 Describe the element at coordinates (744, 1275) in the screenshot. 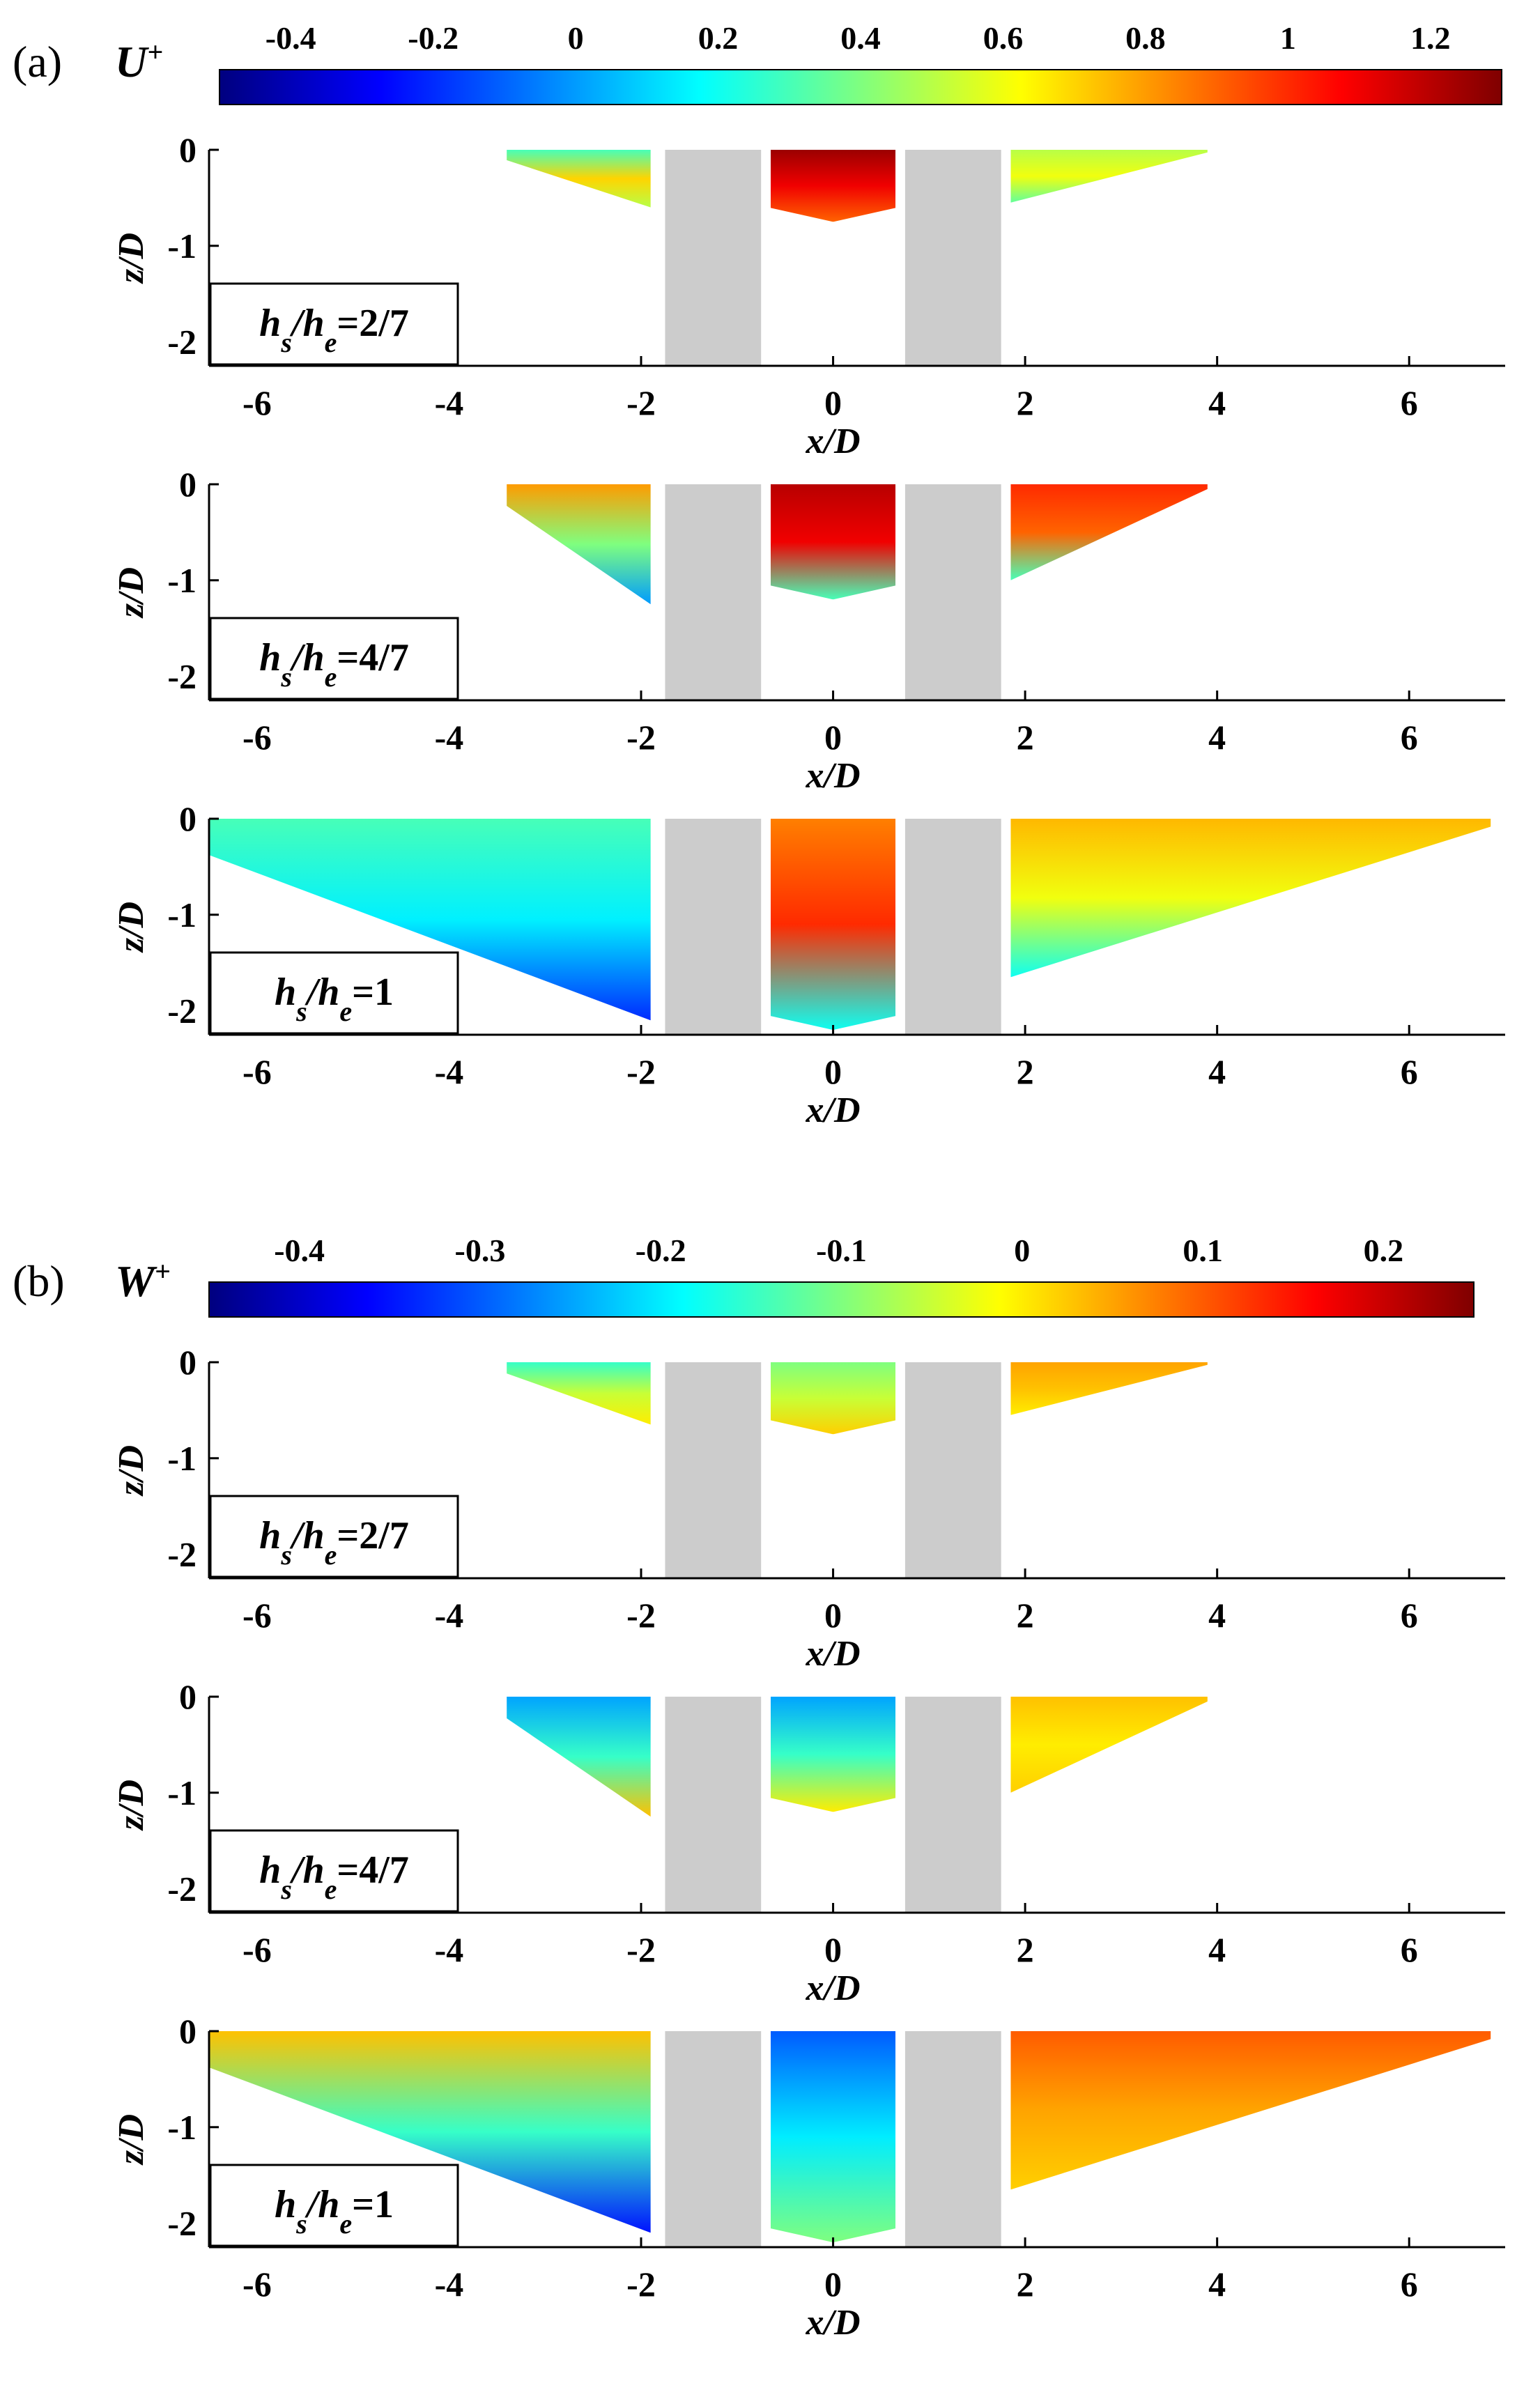

I see `colorbar-w: (b) W+ -0.4 -0.3 -0.2 -0.1 0 0.1 0.2` at that location.